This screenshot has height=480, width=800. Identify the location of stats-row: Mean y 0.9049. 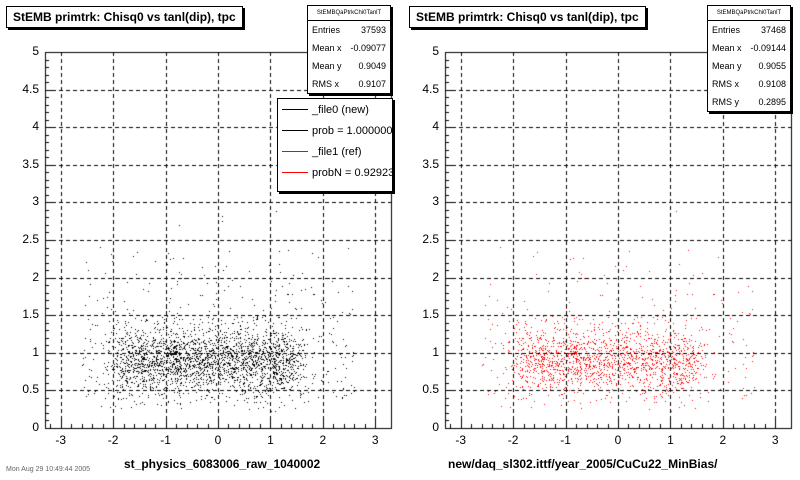
(349, 66).